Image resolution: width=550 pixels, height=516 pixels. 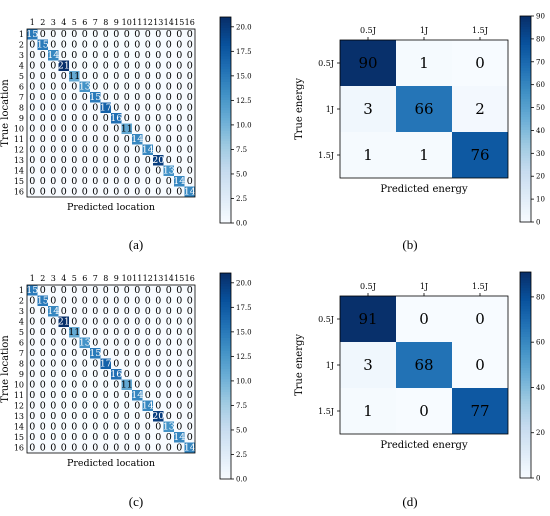 What do you see at coordinates (21, 332) in the screenshot?
I see `y-tick-label: 5` at bounding box center [21, 332].